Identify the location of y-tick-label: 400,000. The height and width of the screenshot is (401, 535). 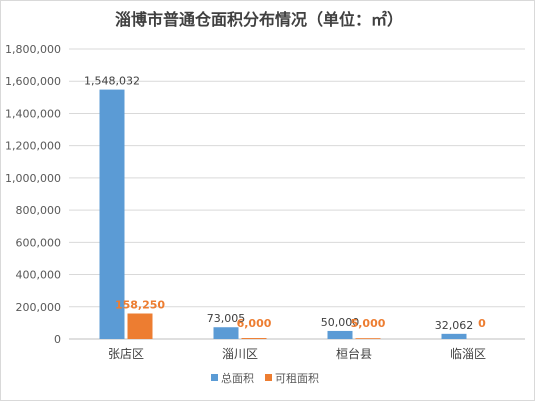
(39, 275).